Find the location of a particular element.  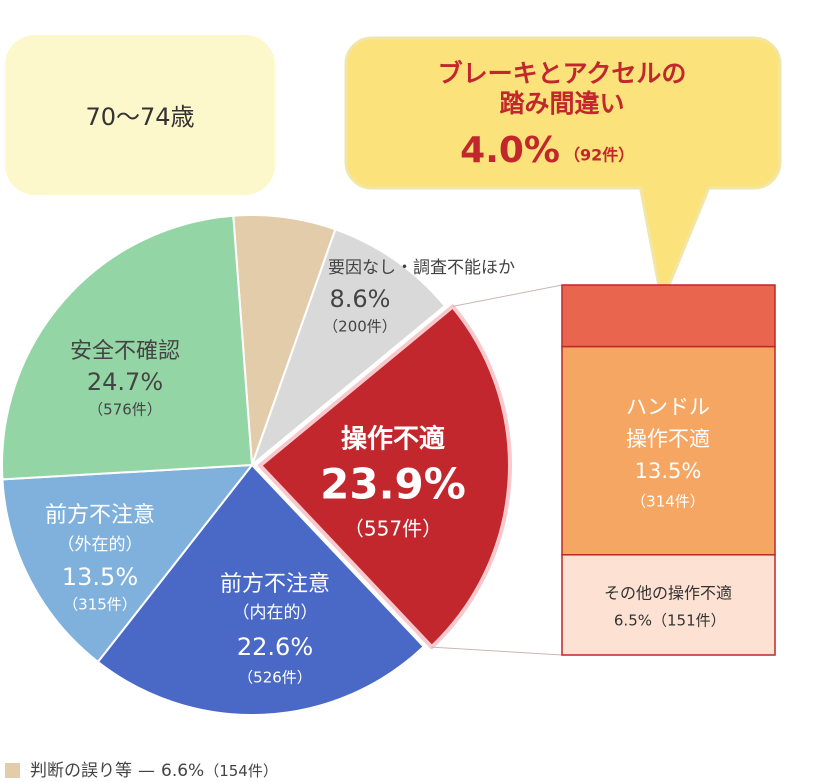

slice-label: 操作不適 is located at coordinates (393, 439).